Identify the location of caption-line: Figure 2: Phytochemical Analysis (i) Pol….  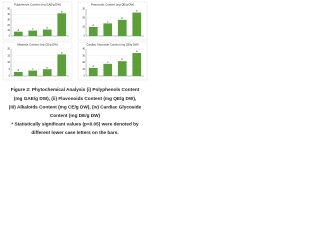
(75, 89).